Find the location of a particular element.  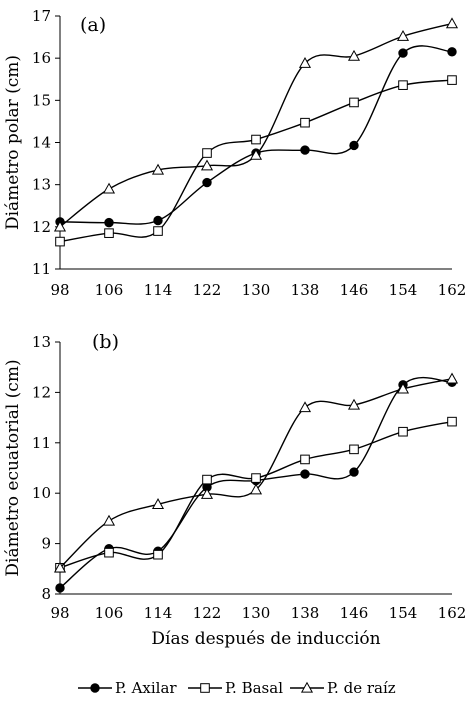

y-tick-label: 10 is located at coordinates (41, 493).